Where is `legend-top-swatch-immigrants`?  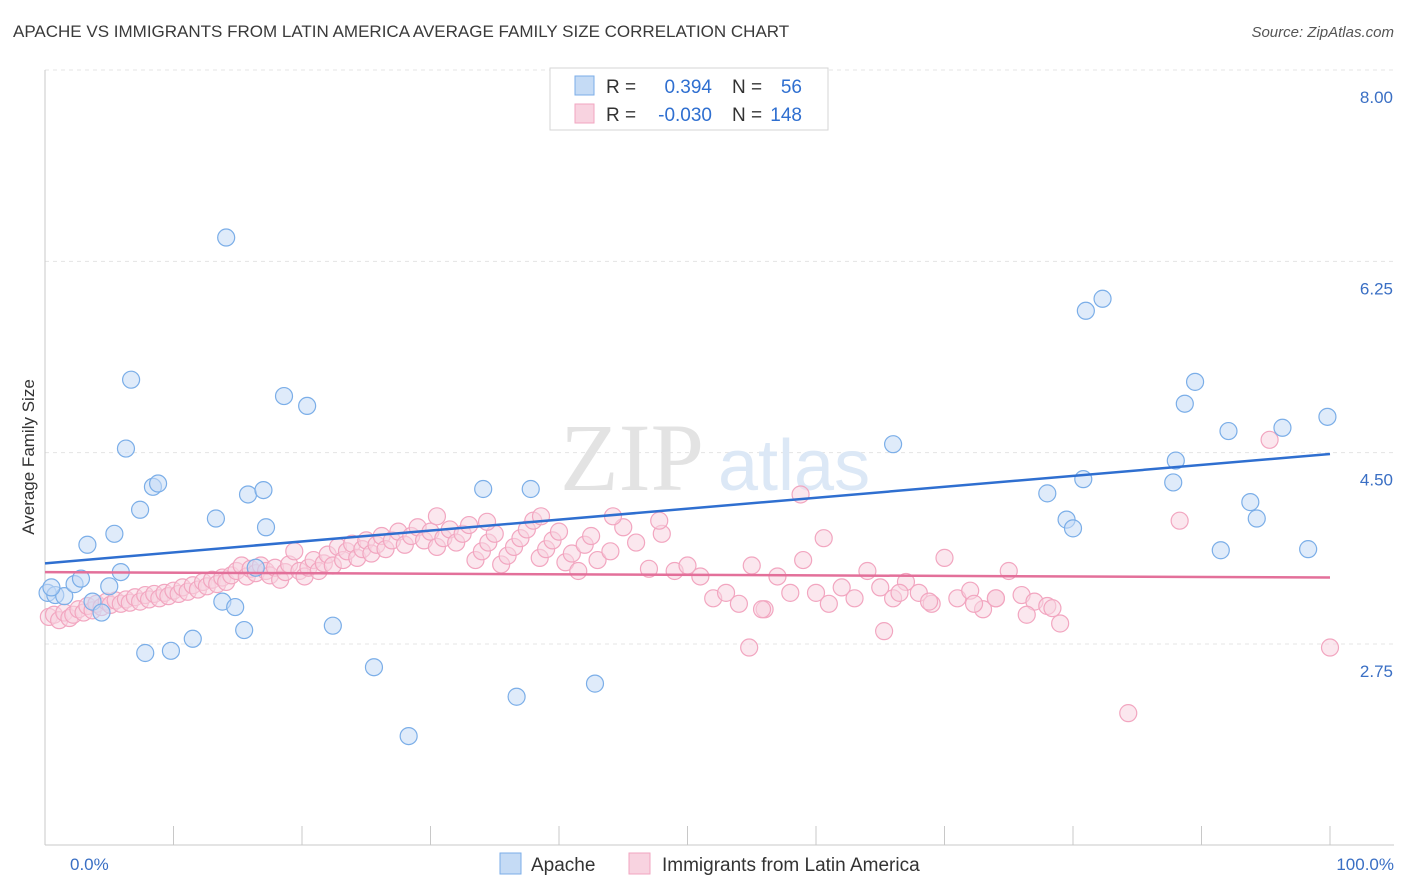
legend-top-swatch-immigrants is located at coordinates (584, 113).